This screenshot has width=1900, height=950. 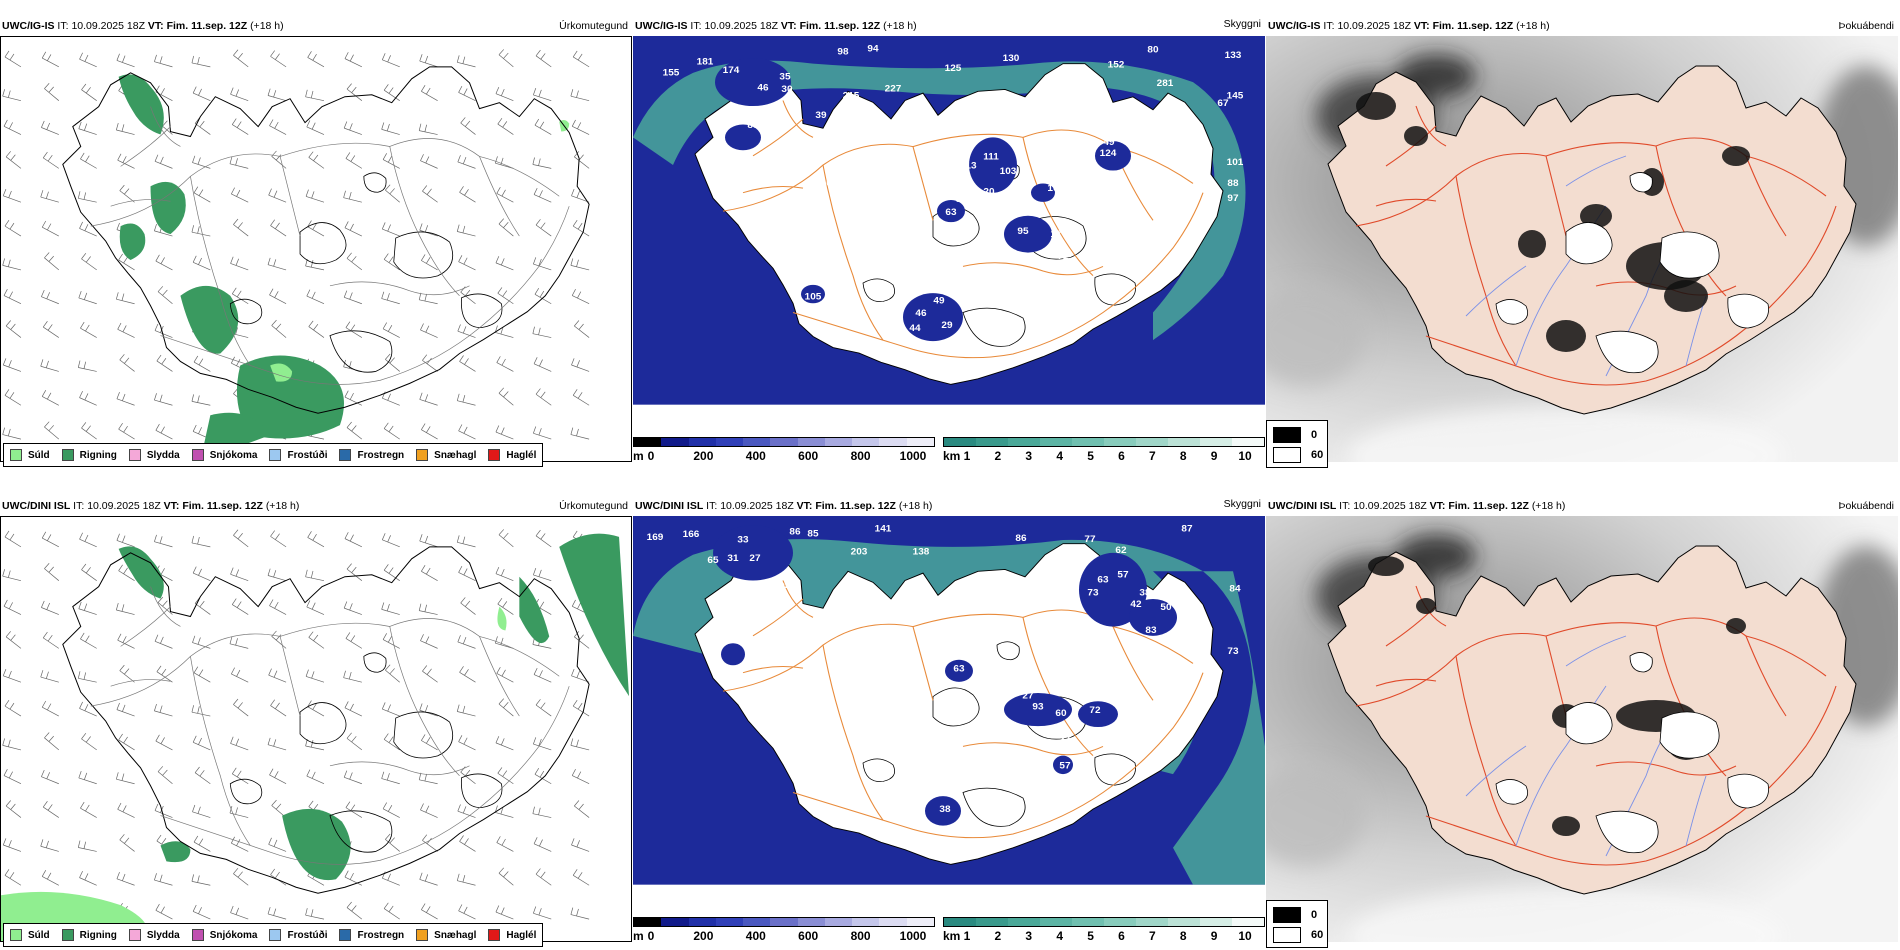 What do you see at coordinates (1152, 456) in the screenshot?
I see `colorbar-tick: 7` at bounding box center [1152, 456].